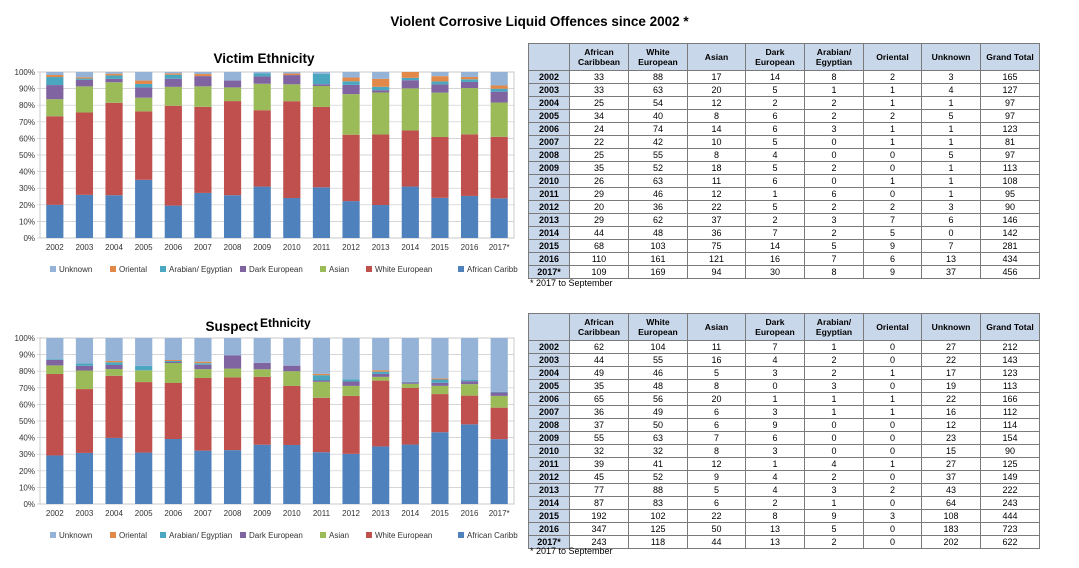  I want to click on x-tick-label: 2003, so click(85, 247).